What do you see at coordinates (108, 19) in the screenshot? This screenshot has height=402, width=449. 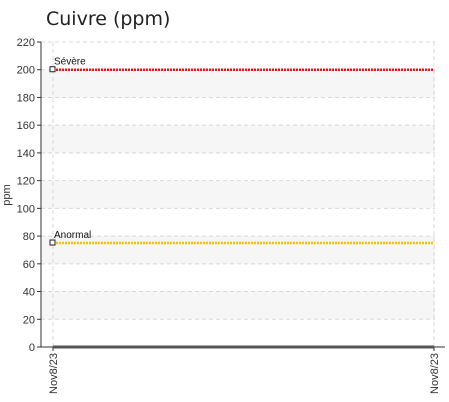 I see `chart-title: Cuivre (ppm)` at bounding box center [108, 19].